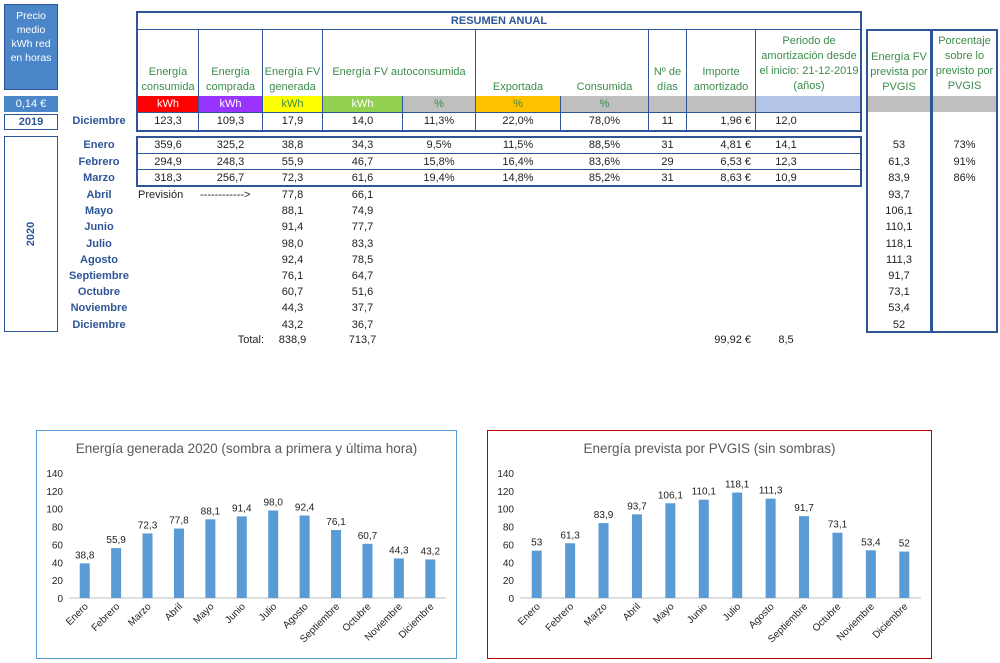  What do you see at coordinates (168, 145) in the screenshot?
I see `row-2020-consumida: 359,6` at bounding box center [168, 145].